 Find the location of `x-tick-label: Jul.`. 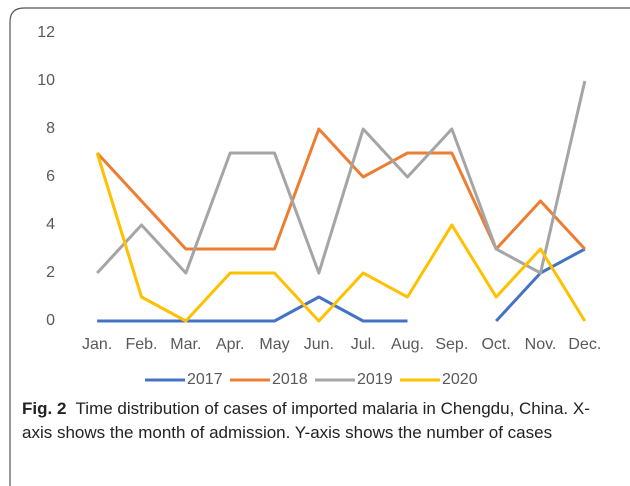

x-tick-label: Jul. is located at coordinates (363, 344).